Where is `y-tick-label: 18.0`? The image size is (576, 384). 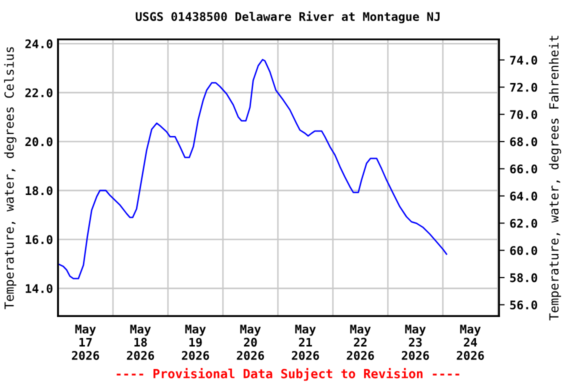
y-tick-label: 18.0 is located at coordinates (39, 191).